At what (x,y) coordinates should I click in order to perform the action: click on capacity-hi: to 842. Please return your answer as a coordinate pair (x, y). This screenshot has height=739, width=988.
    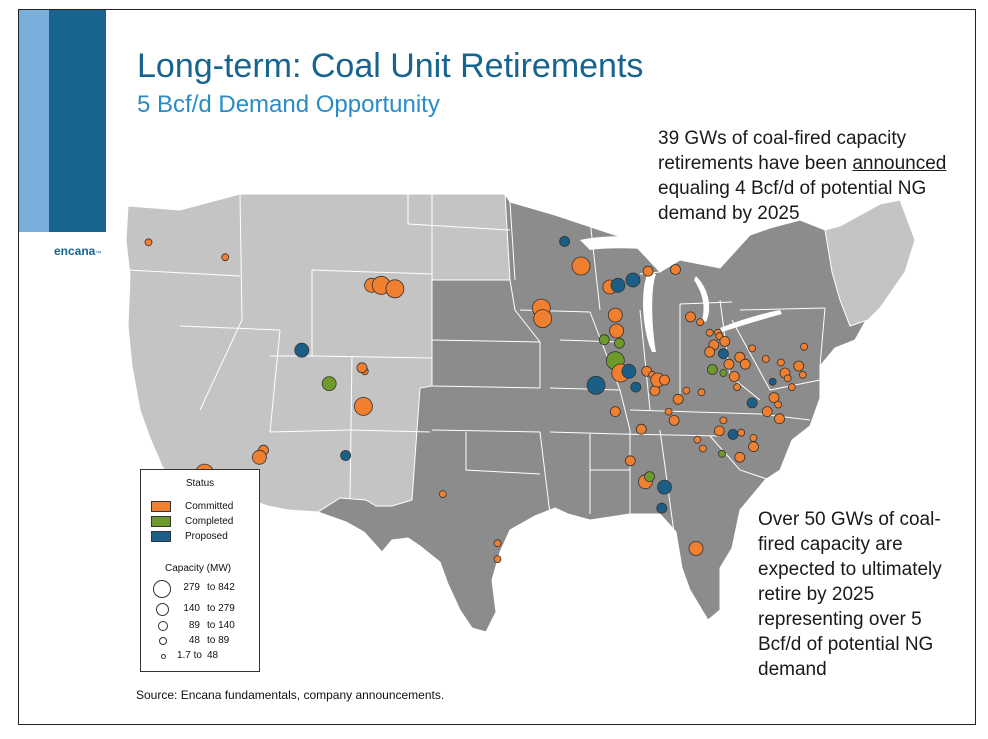
    Looking at the image, I should click on (221, 587).